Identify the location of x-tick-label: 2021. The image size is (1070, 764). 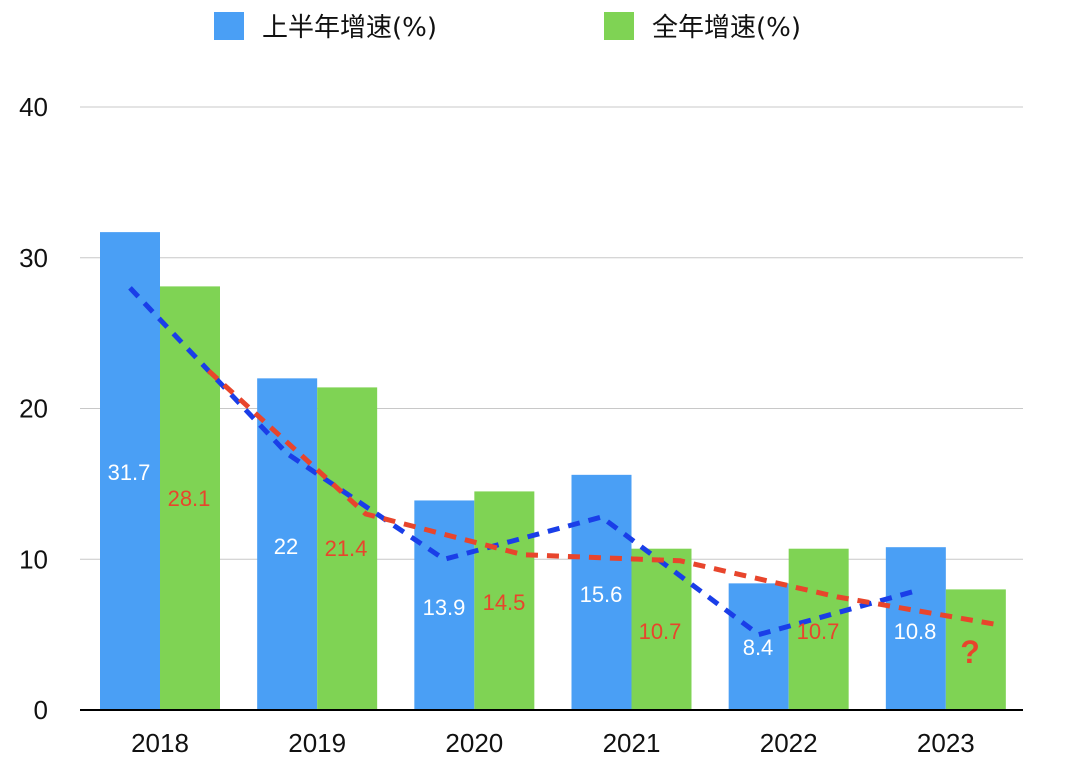
(632, 743).